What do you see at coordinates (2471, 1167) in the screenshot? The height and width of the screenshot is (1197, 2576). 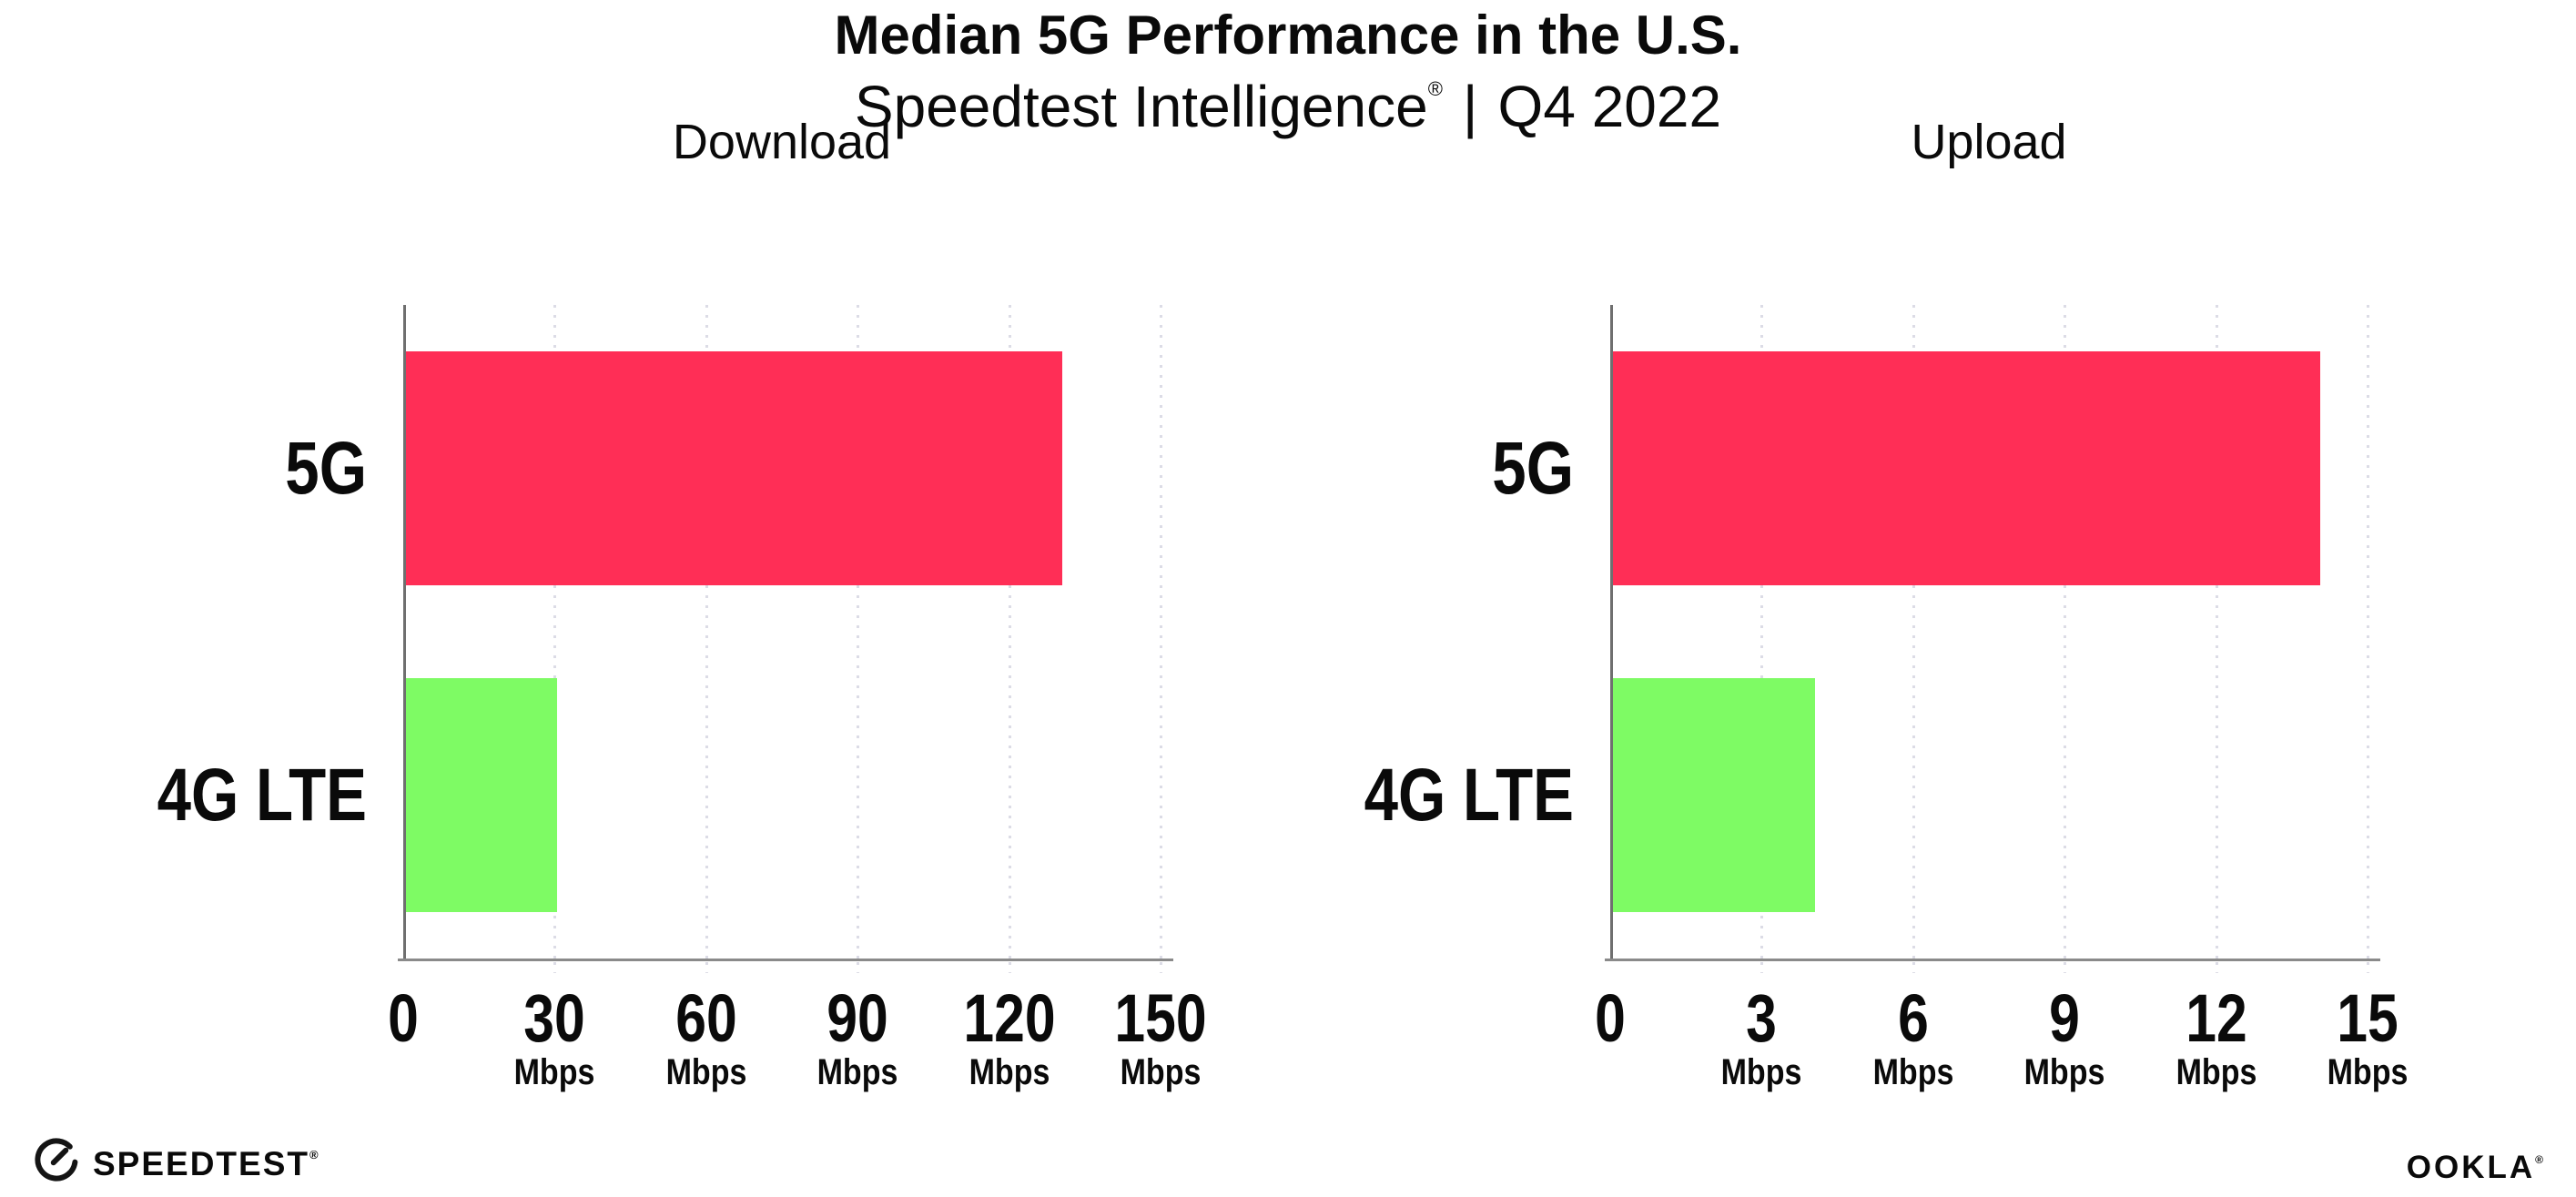 I see `ookla-wordmark-text: OOKLA` at bounding box center [2471, 1167].